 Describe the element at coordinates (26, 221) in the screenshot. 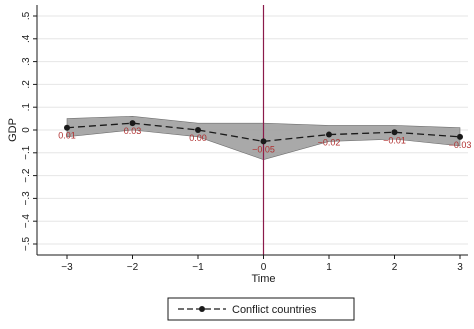

I see `y-tick-label: −.4` at that location.